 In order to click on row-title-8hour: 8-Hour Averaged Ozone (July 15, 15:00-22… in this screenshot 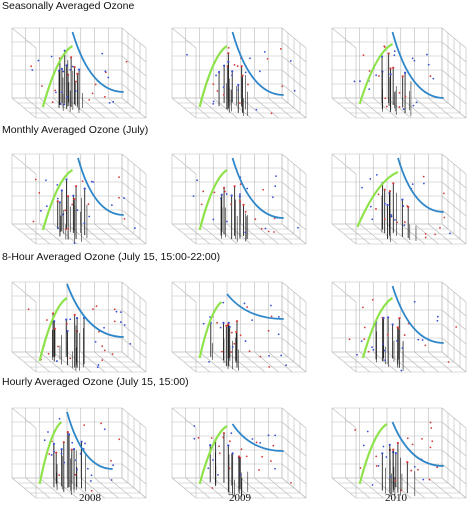, I will do `click(111, 257)`.